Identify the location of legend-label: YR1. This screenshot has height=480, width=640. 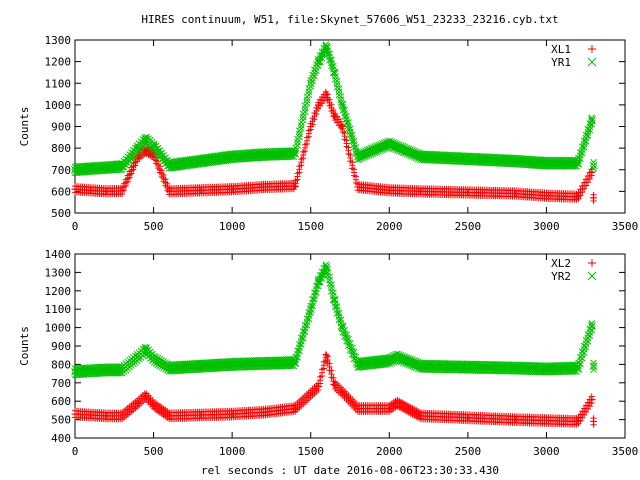
(561, 62).